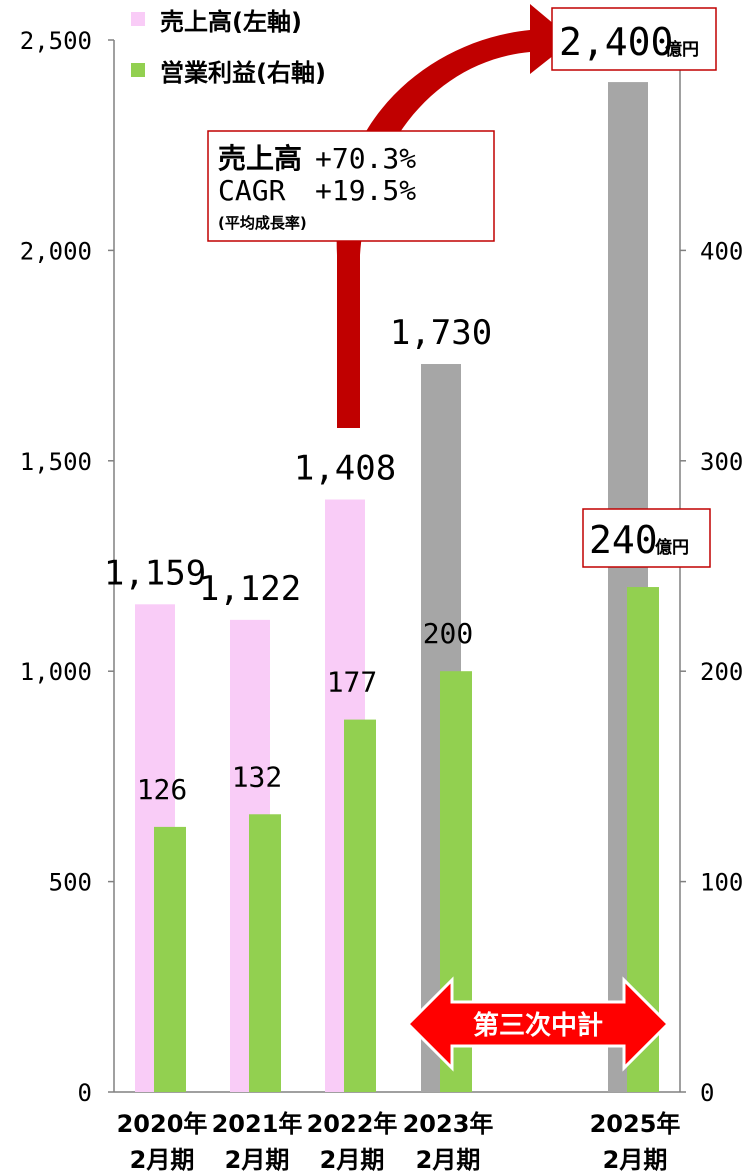 The width and height of the screenshot is (756, 1175). What do you see at coordinates (56, 672) in the screenshot?
I see `left-tick-label: 1,000` at bounding box center [56, 672].